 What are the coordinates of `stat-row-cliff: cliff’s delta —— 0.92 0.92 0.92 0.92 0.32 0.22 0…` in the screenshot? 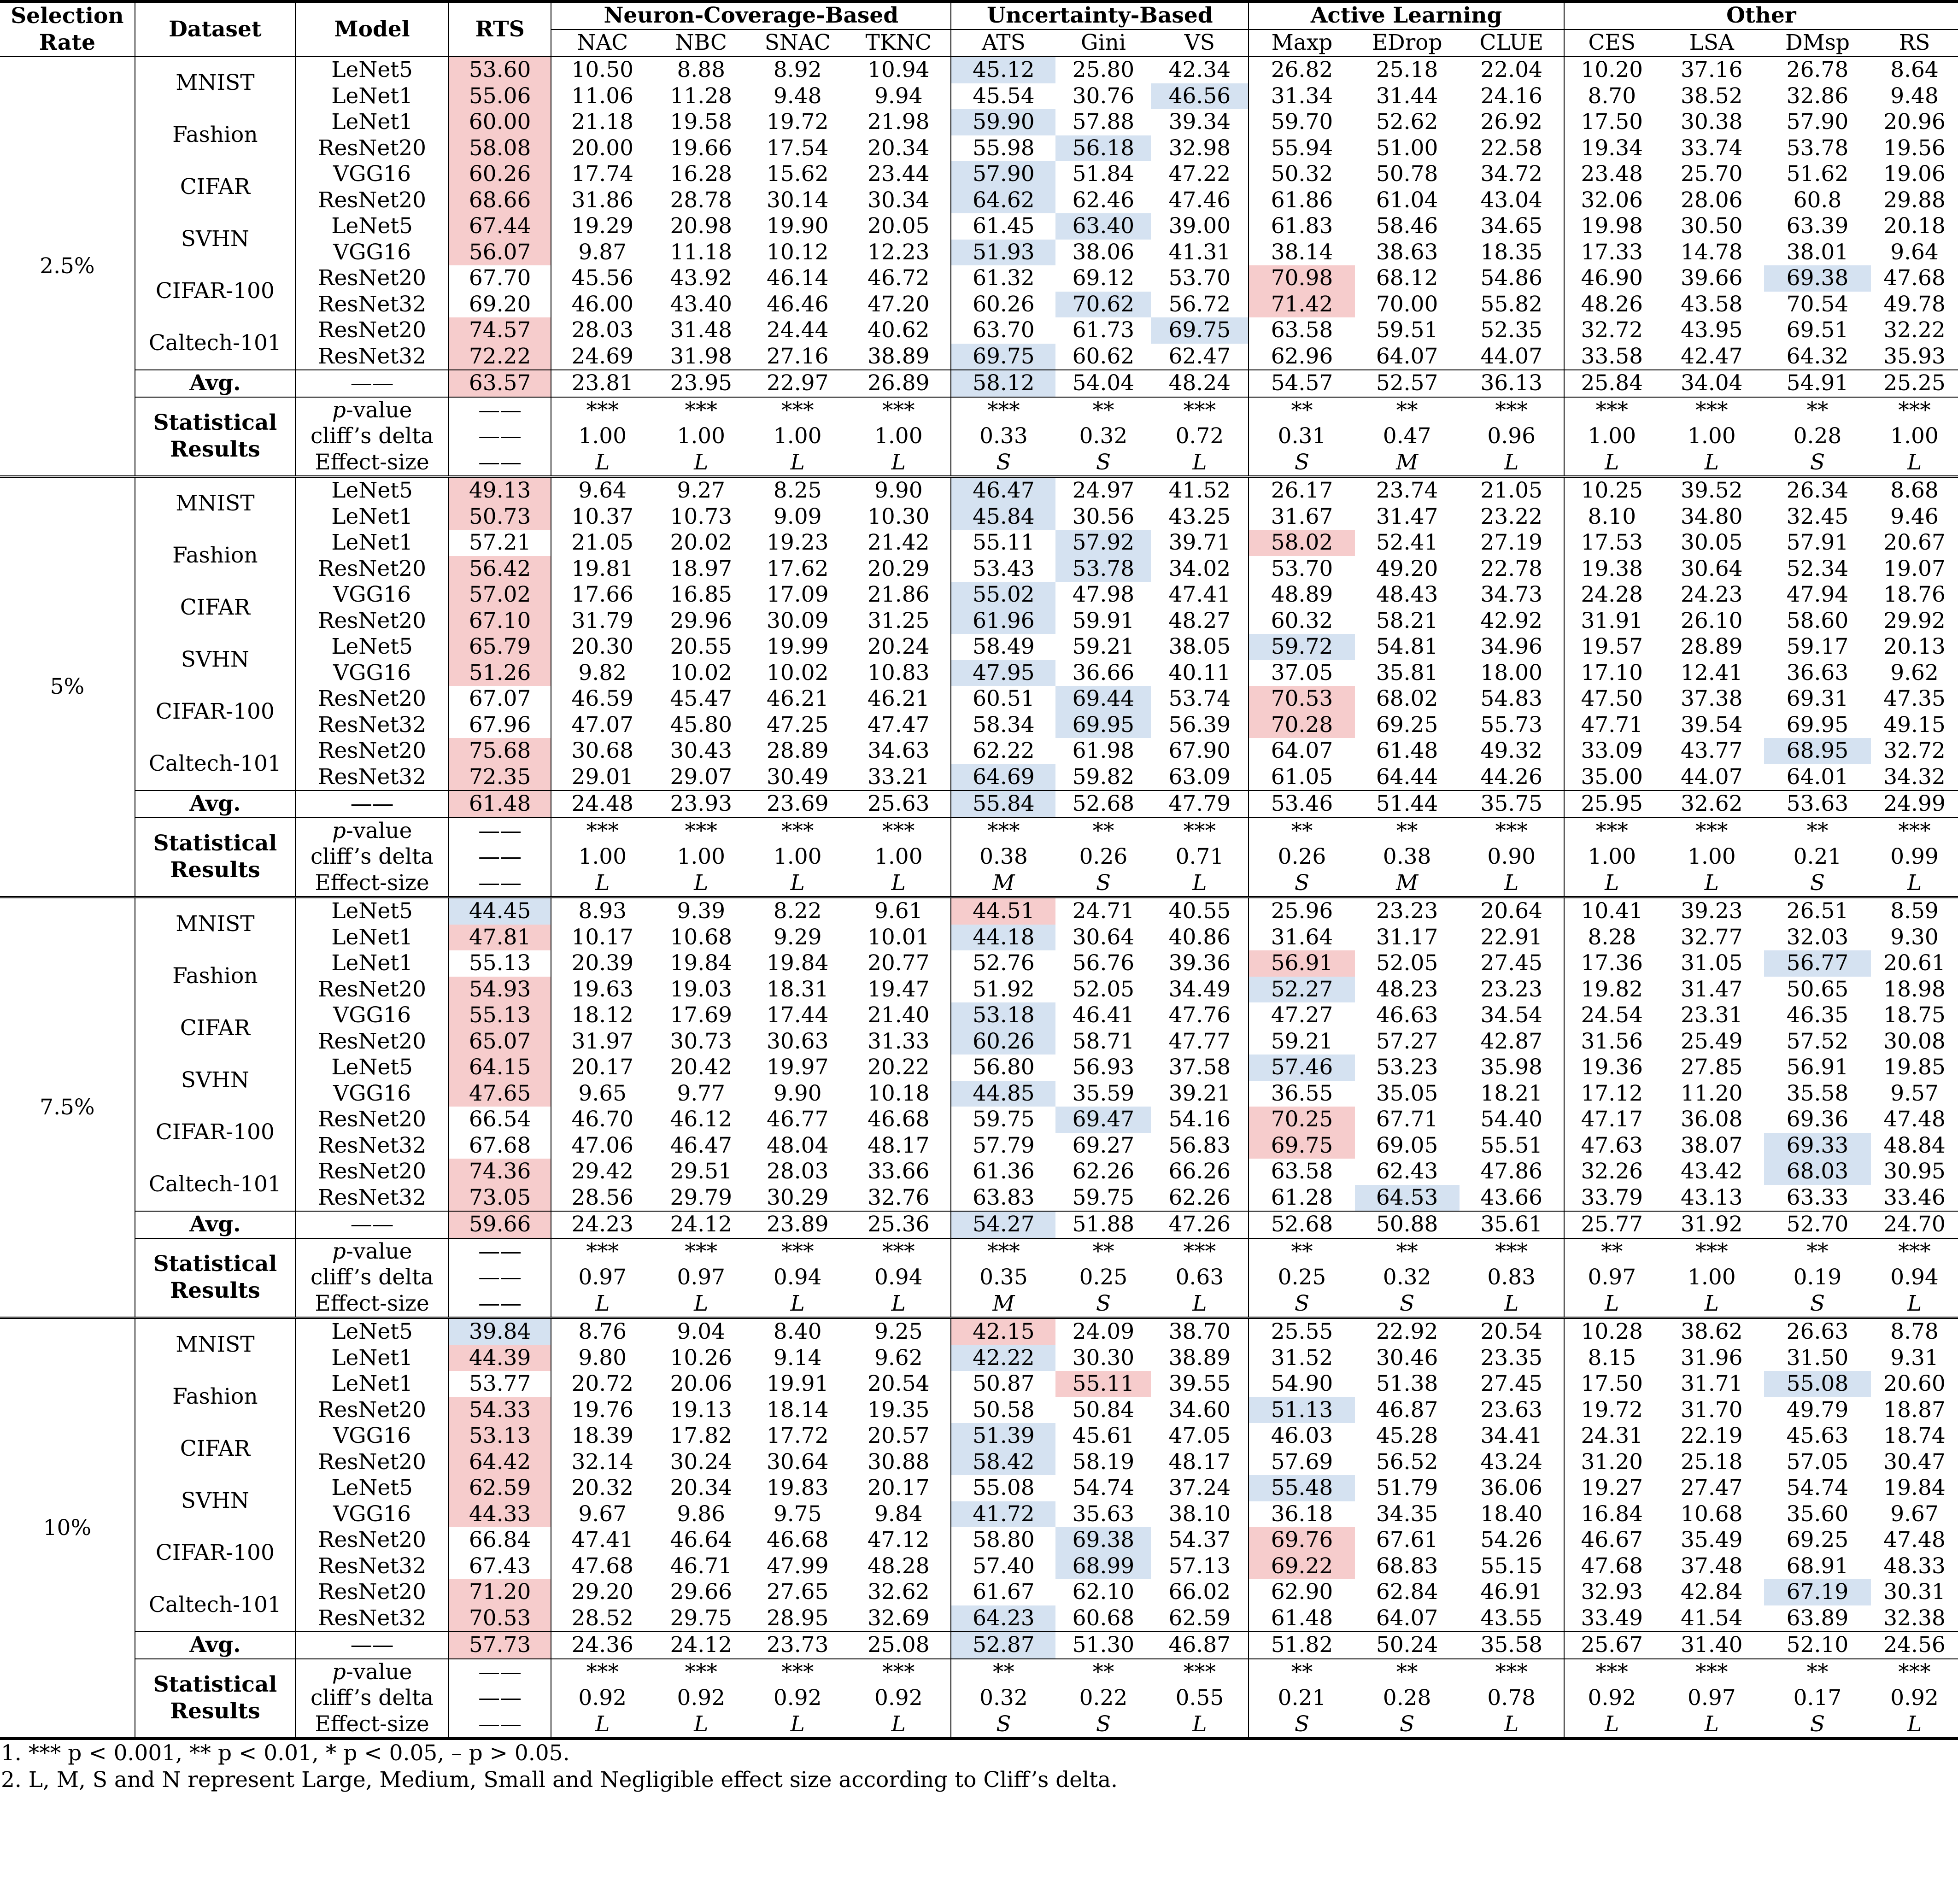 It's located at (979, 1698).